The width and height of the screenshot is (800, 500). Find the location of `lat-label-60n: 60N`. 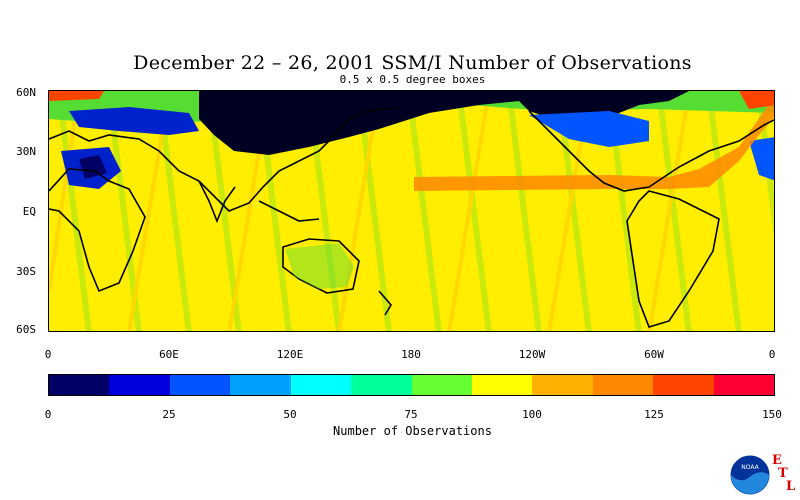

lat-label-60n: 60N is located at coordinates (26, 92).